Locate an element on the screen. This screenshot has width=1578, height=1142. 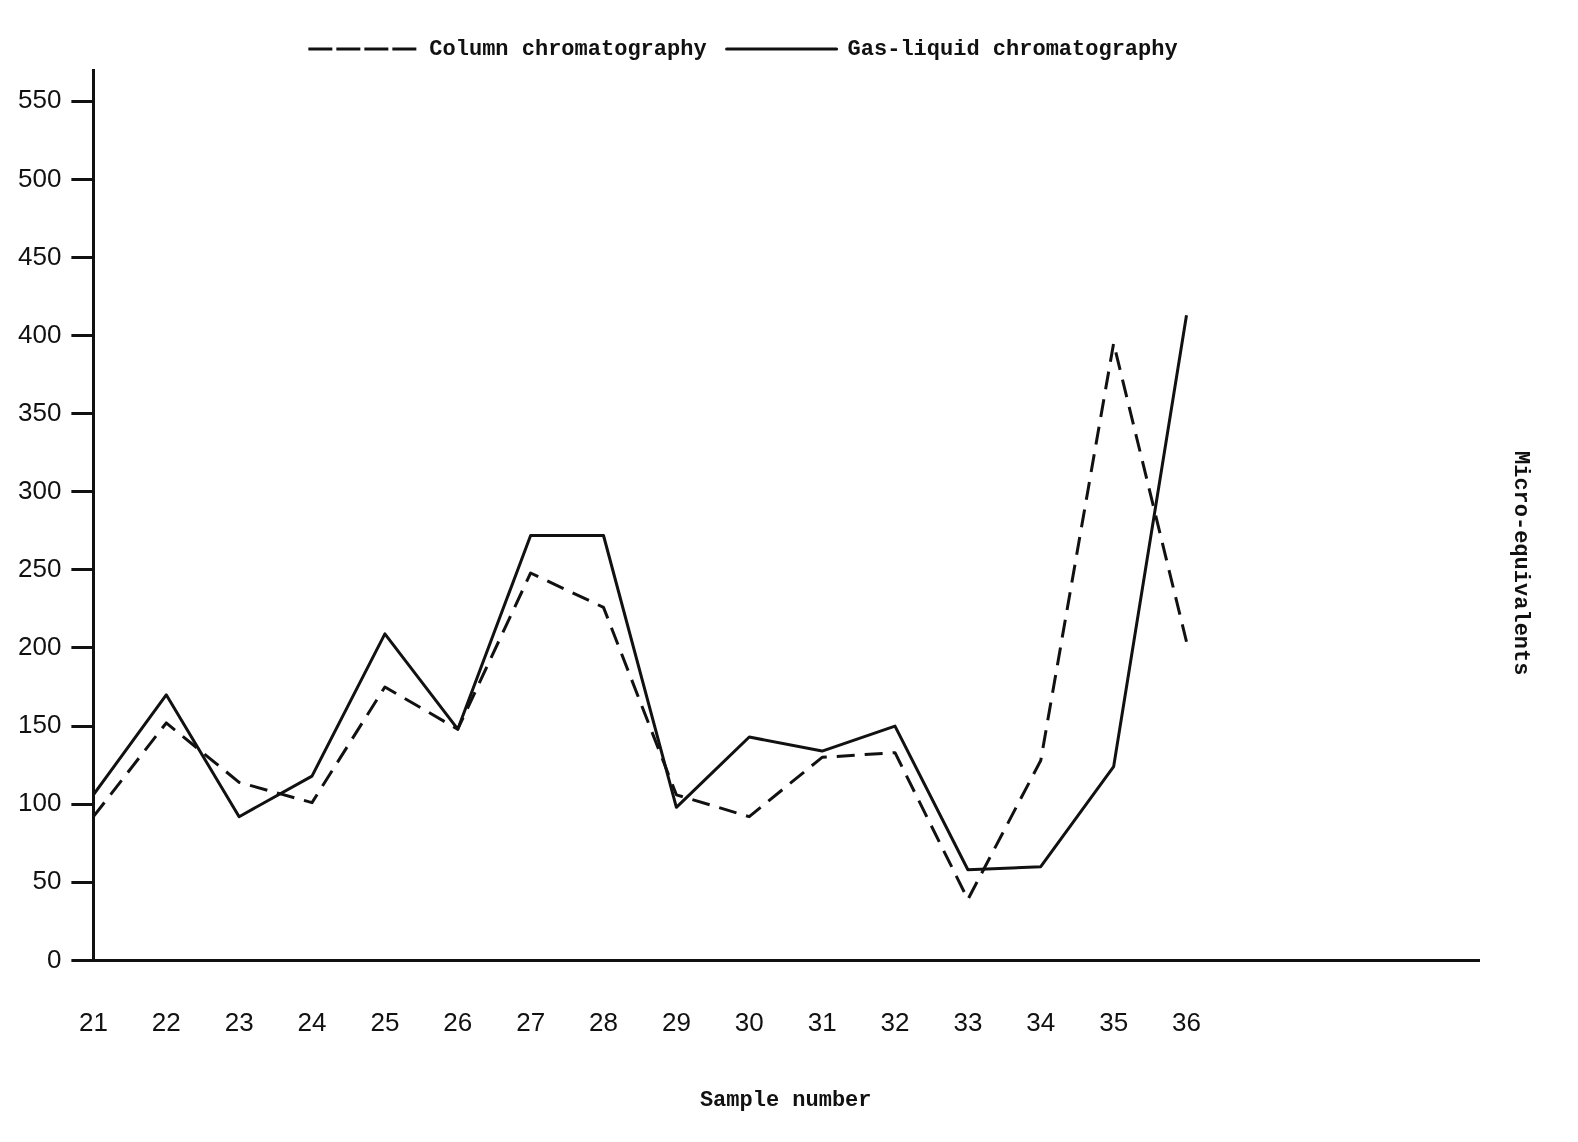
y-tick-label: 550 is located at coordinates (39, 99).